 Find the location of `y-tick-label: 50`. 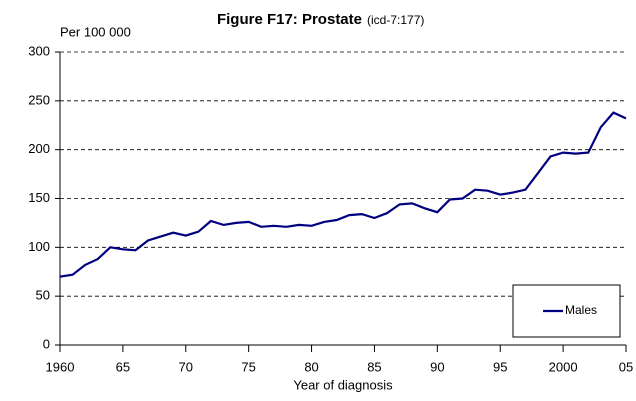

y-tick-label: 50 is located at coordinates (43, 295).